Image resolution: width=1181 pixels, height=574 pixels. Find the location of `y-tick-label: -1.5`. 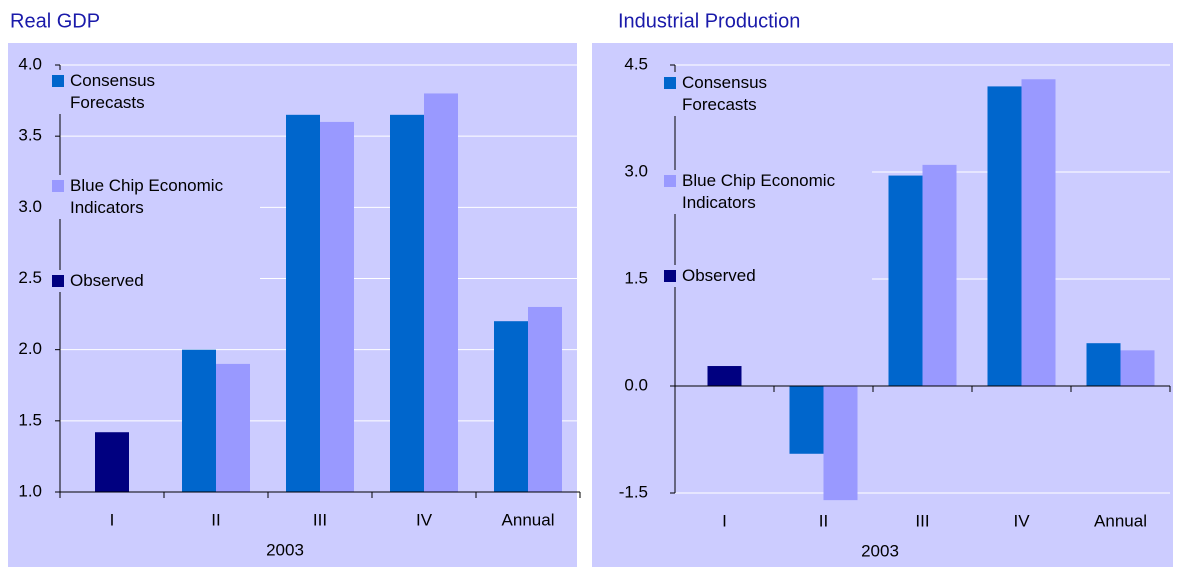

y-tick-label: -1.5 is located at coordinates (633, 491).